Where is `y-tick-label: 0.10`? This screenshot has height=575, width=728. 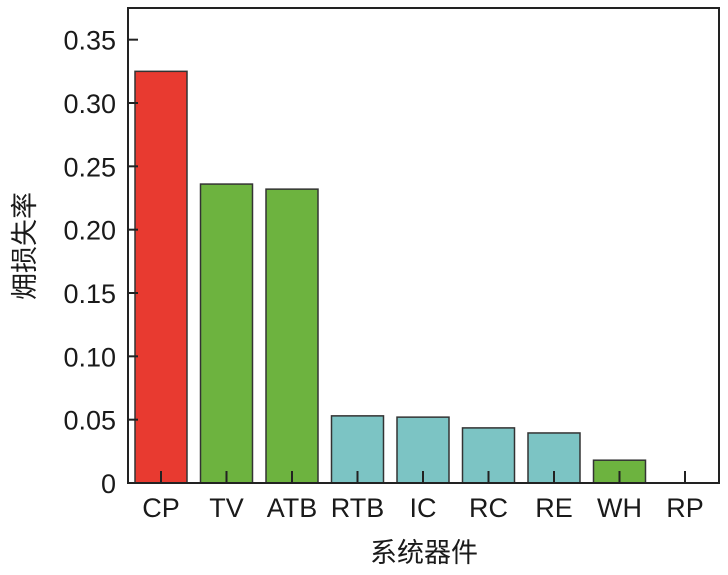 y-tick-label: 0.10 is located at coordinates (89, 357).